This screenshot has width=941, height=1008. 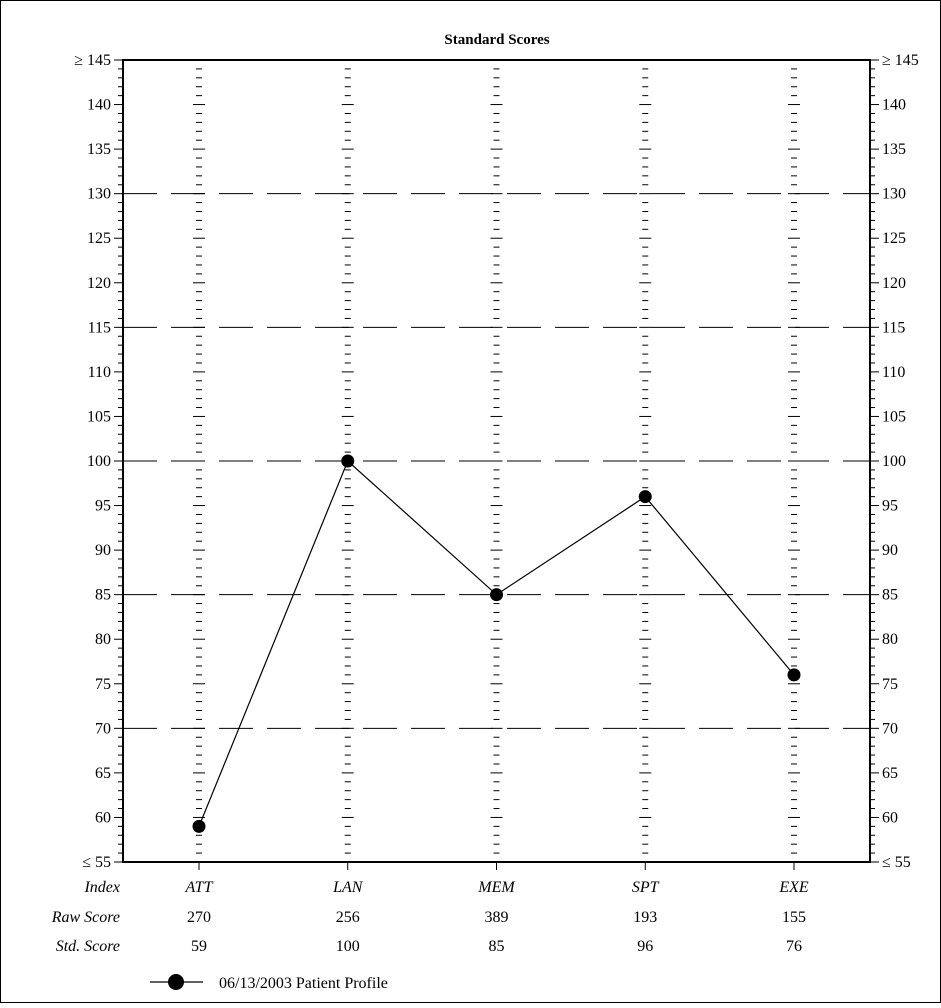 I want to click on raw-score-cell: 155, so click(x=794, y=917).